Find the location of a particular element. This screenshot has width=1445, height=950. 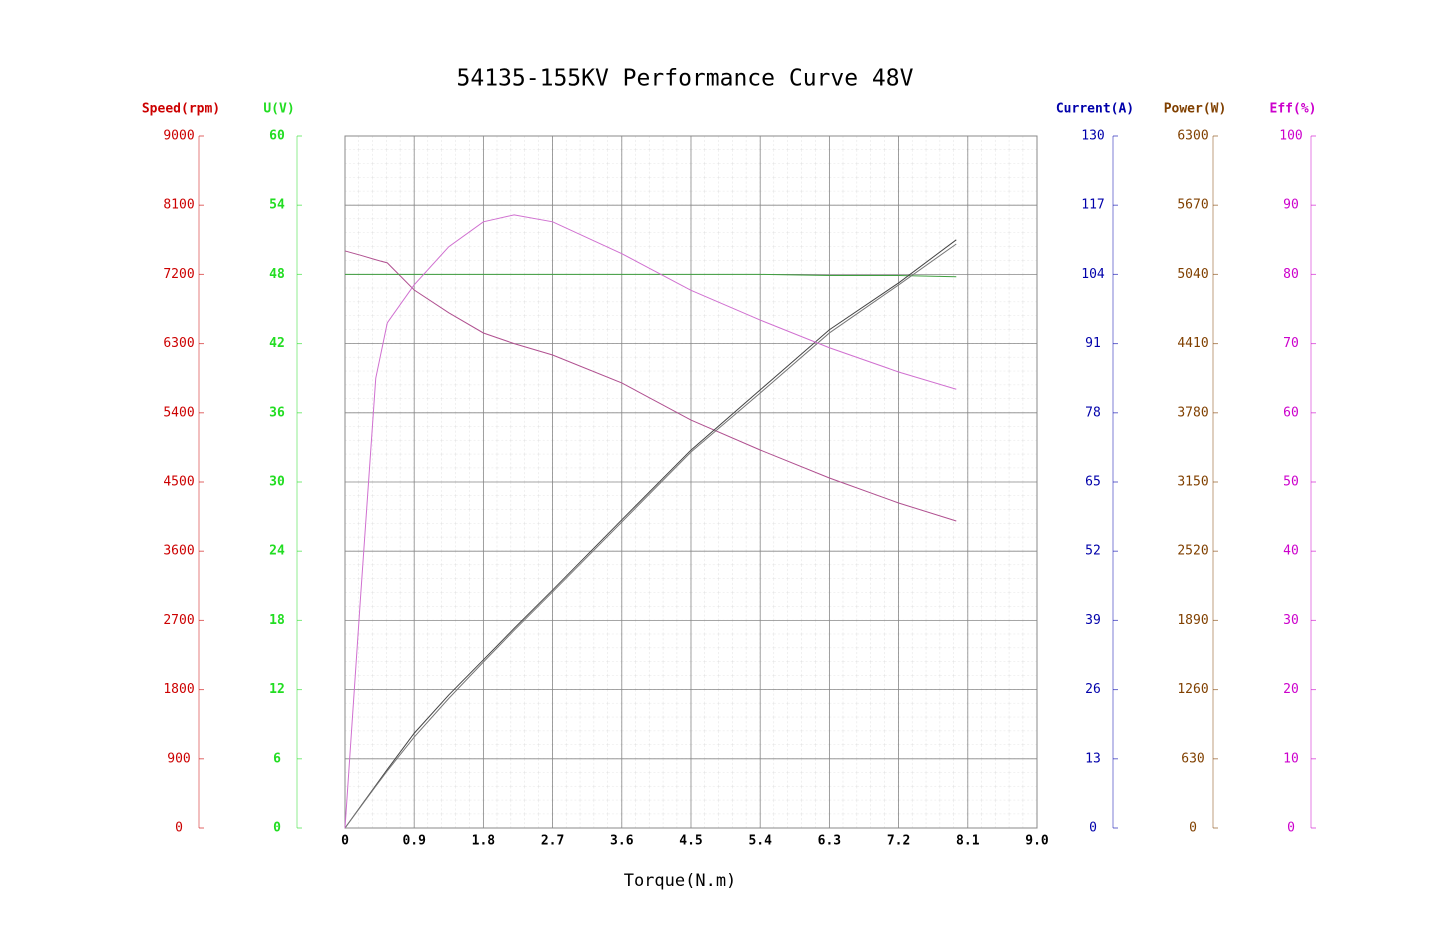

x-tick-label: 1.8 is located at coordinates (484, 841).